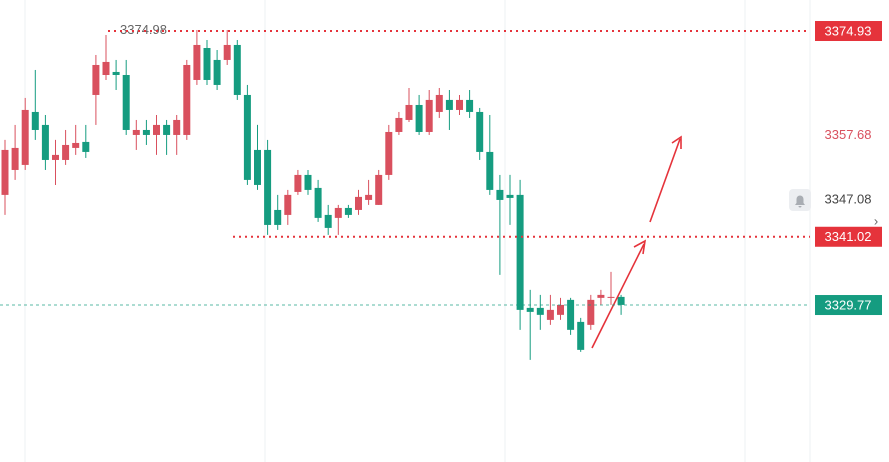 This screenshot has width=889, height=462. What do you see at coordinates (876, 220) in the screenshot?
I see `expand-chevron: ›` at bounding box center [876, 220].